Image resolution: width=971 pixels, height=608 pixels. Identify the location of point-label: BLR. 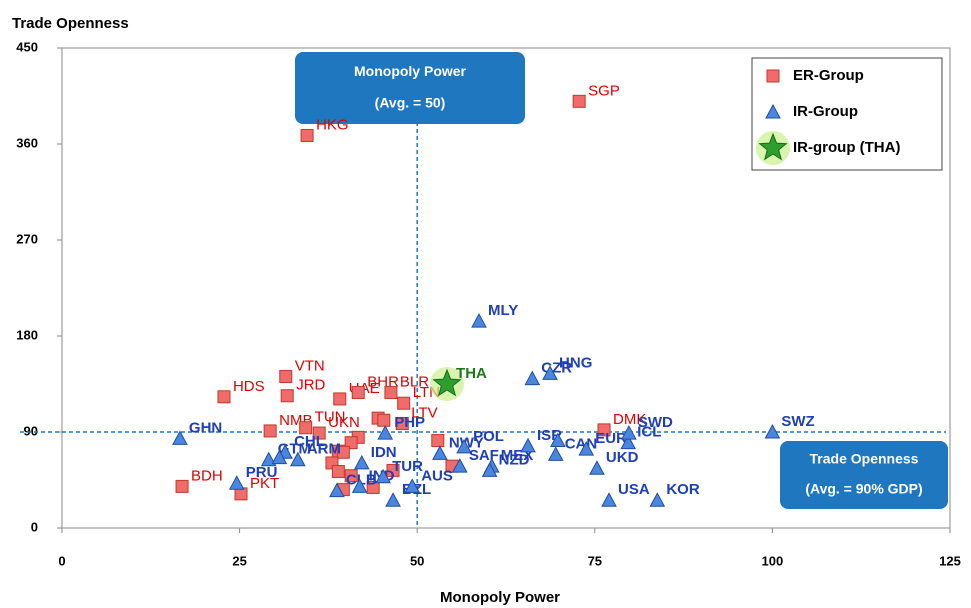
(414, 382).